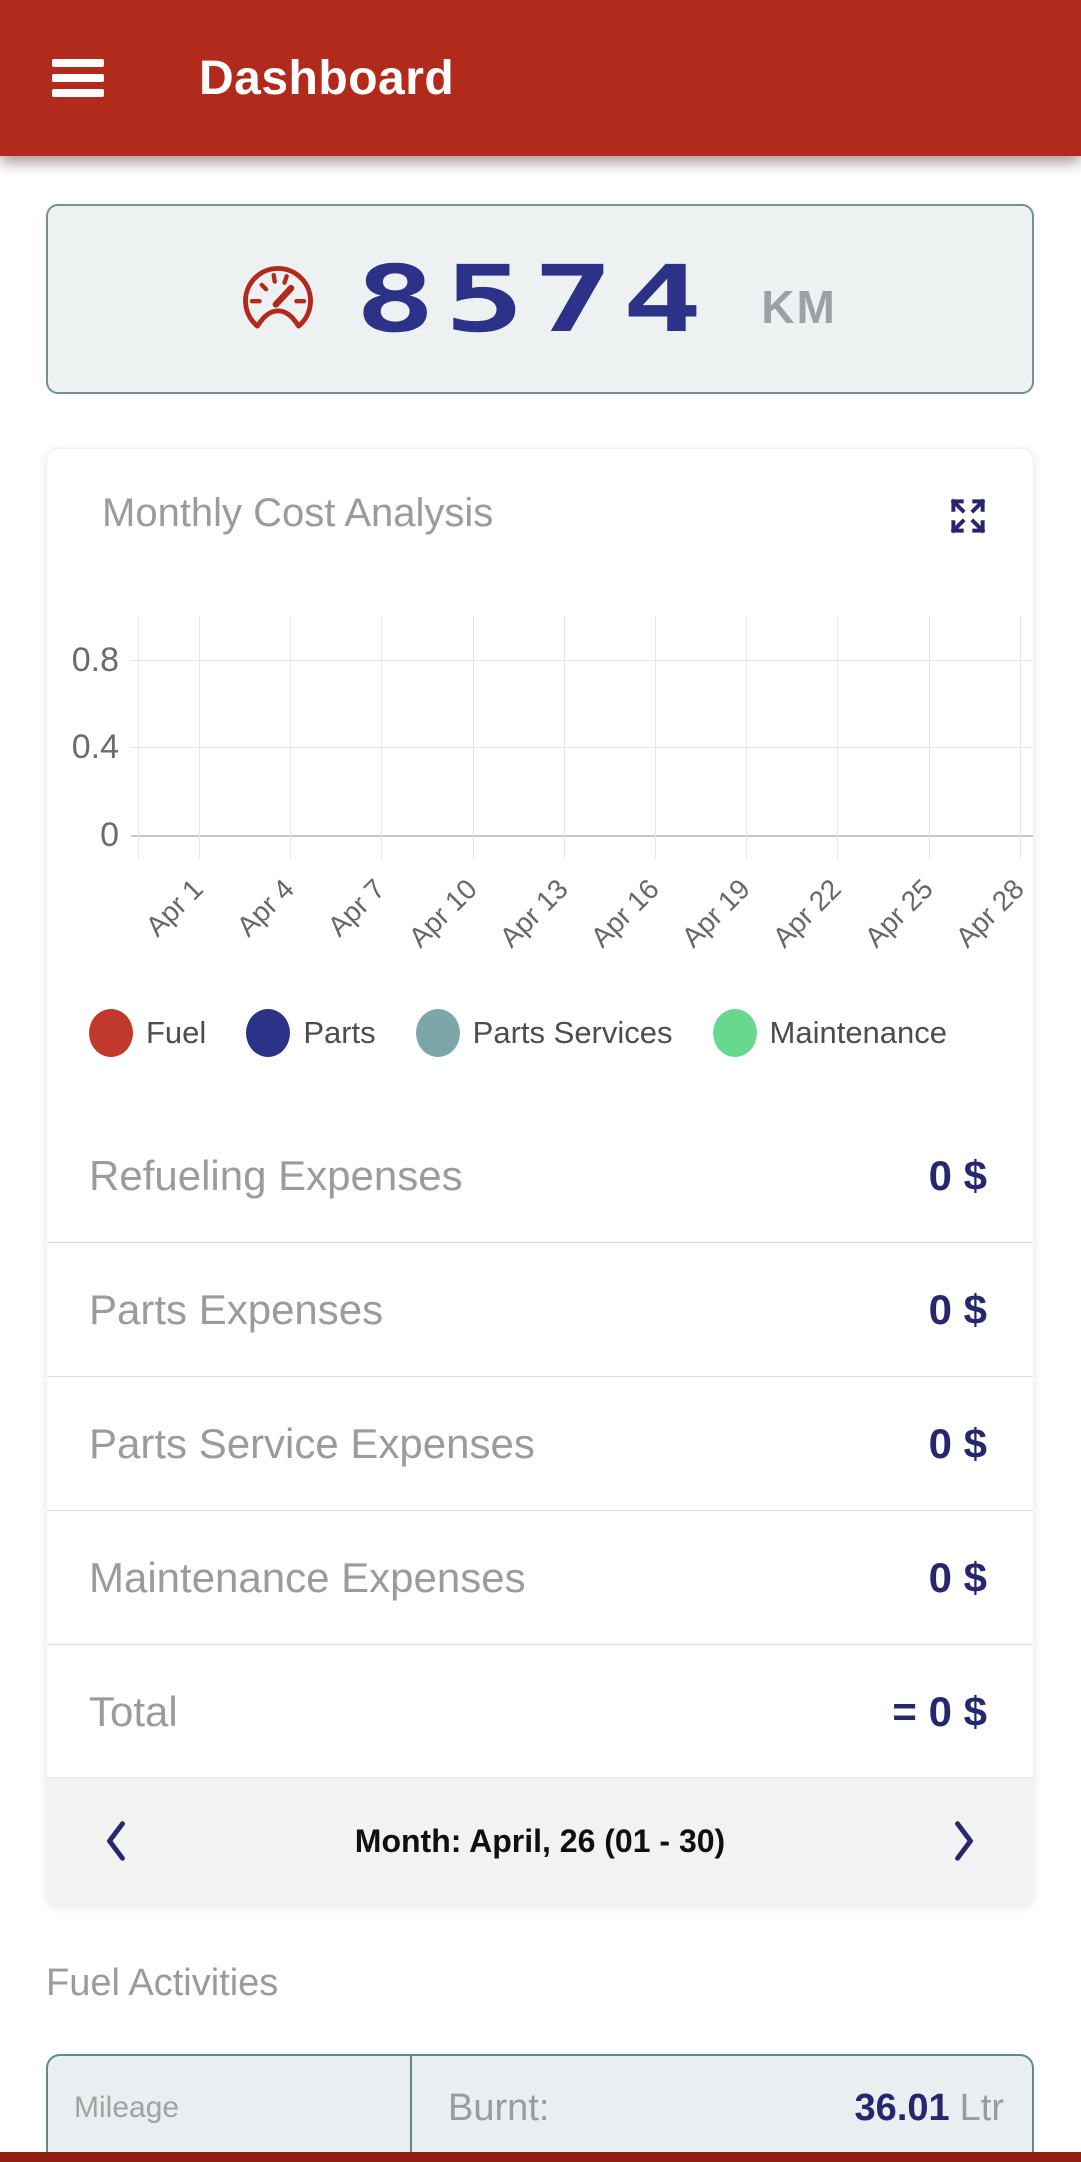 Image resolution: width=1081 pixels, height=2162 pixels. What do you see at coordinates (109, 835) in the screenshot?
I see `y-axis-tick-label: 0` at bounding box center [109, 835].